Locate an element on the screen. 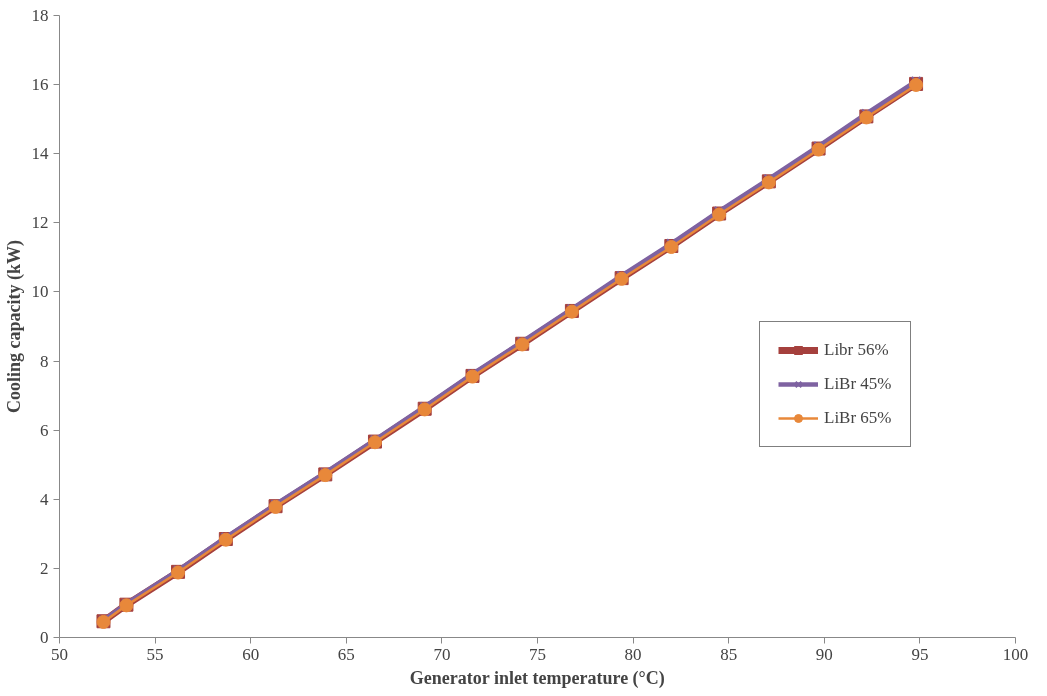  x-tick-label: 100 is located at coordinates (1015, 654).